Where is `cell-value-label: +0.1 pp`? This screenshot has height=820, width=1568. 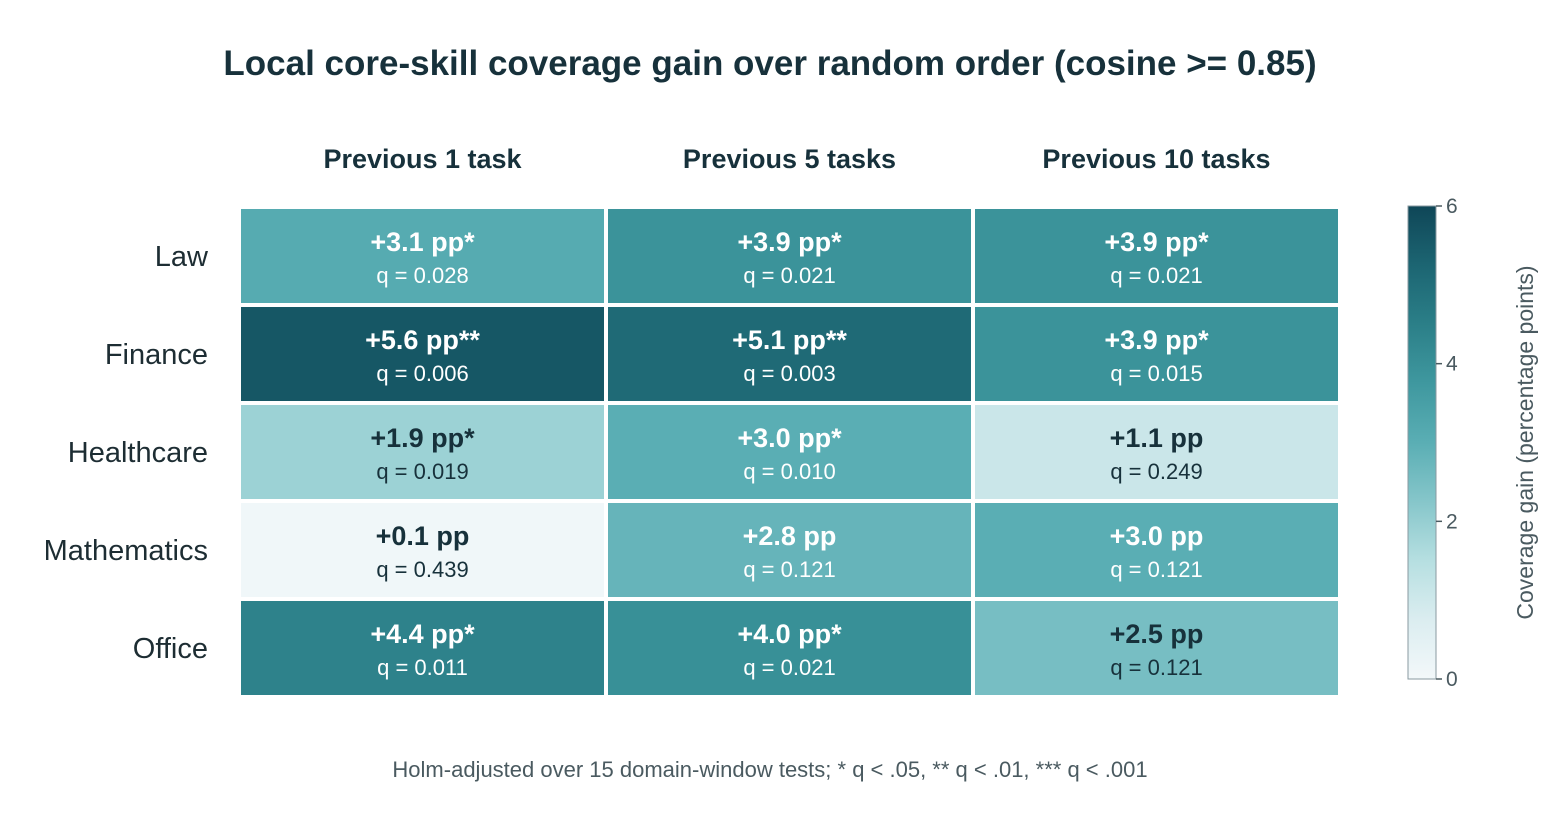
cell-value-label: +0.1 pp is located at coordinates (423, 536).